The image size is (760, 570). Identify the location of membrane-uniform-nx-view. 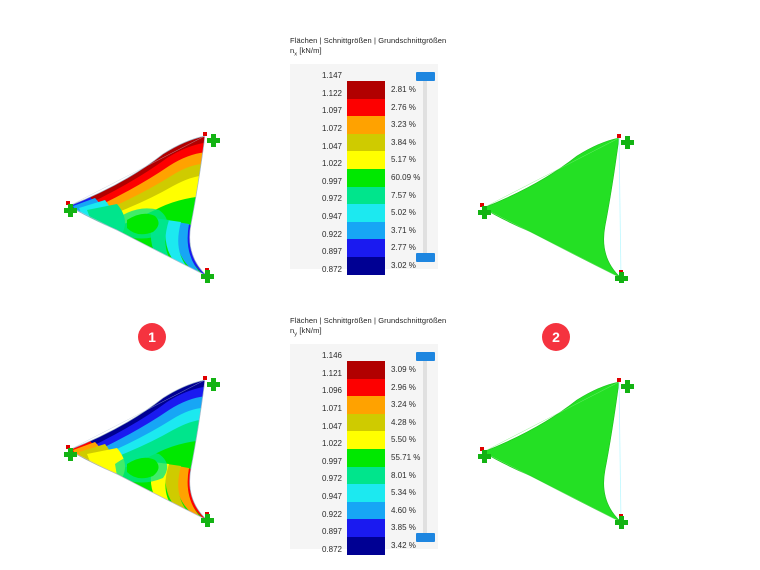
(556, 453).